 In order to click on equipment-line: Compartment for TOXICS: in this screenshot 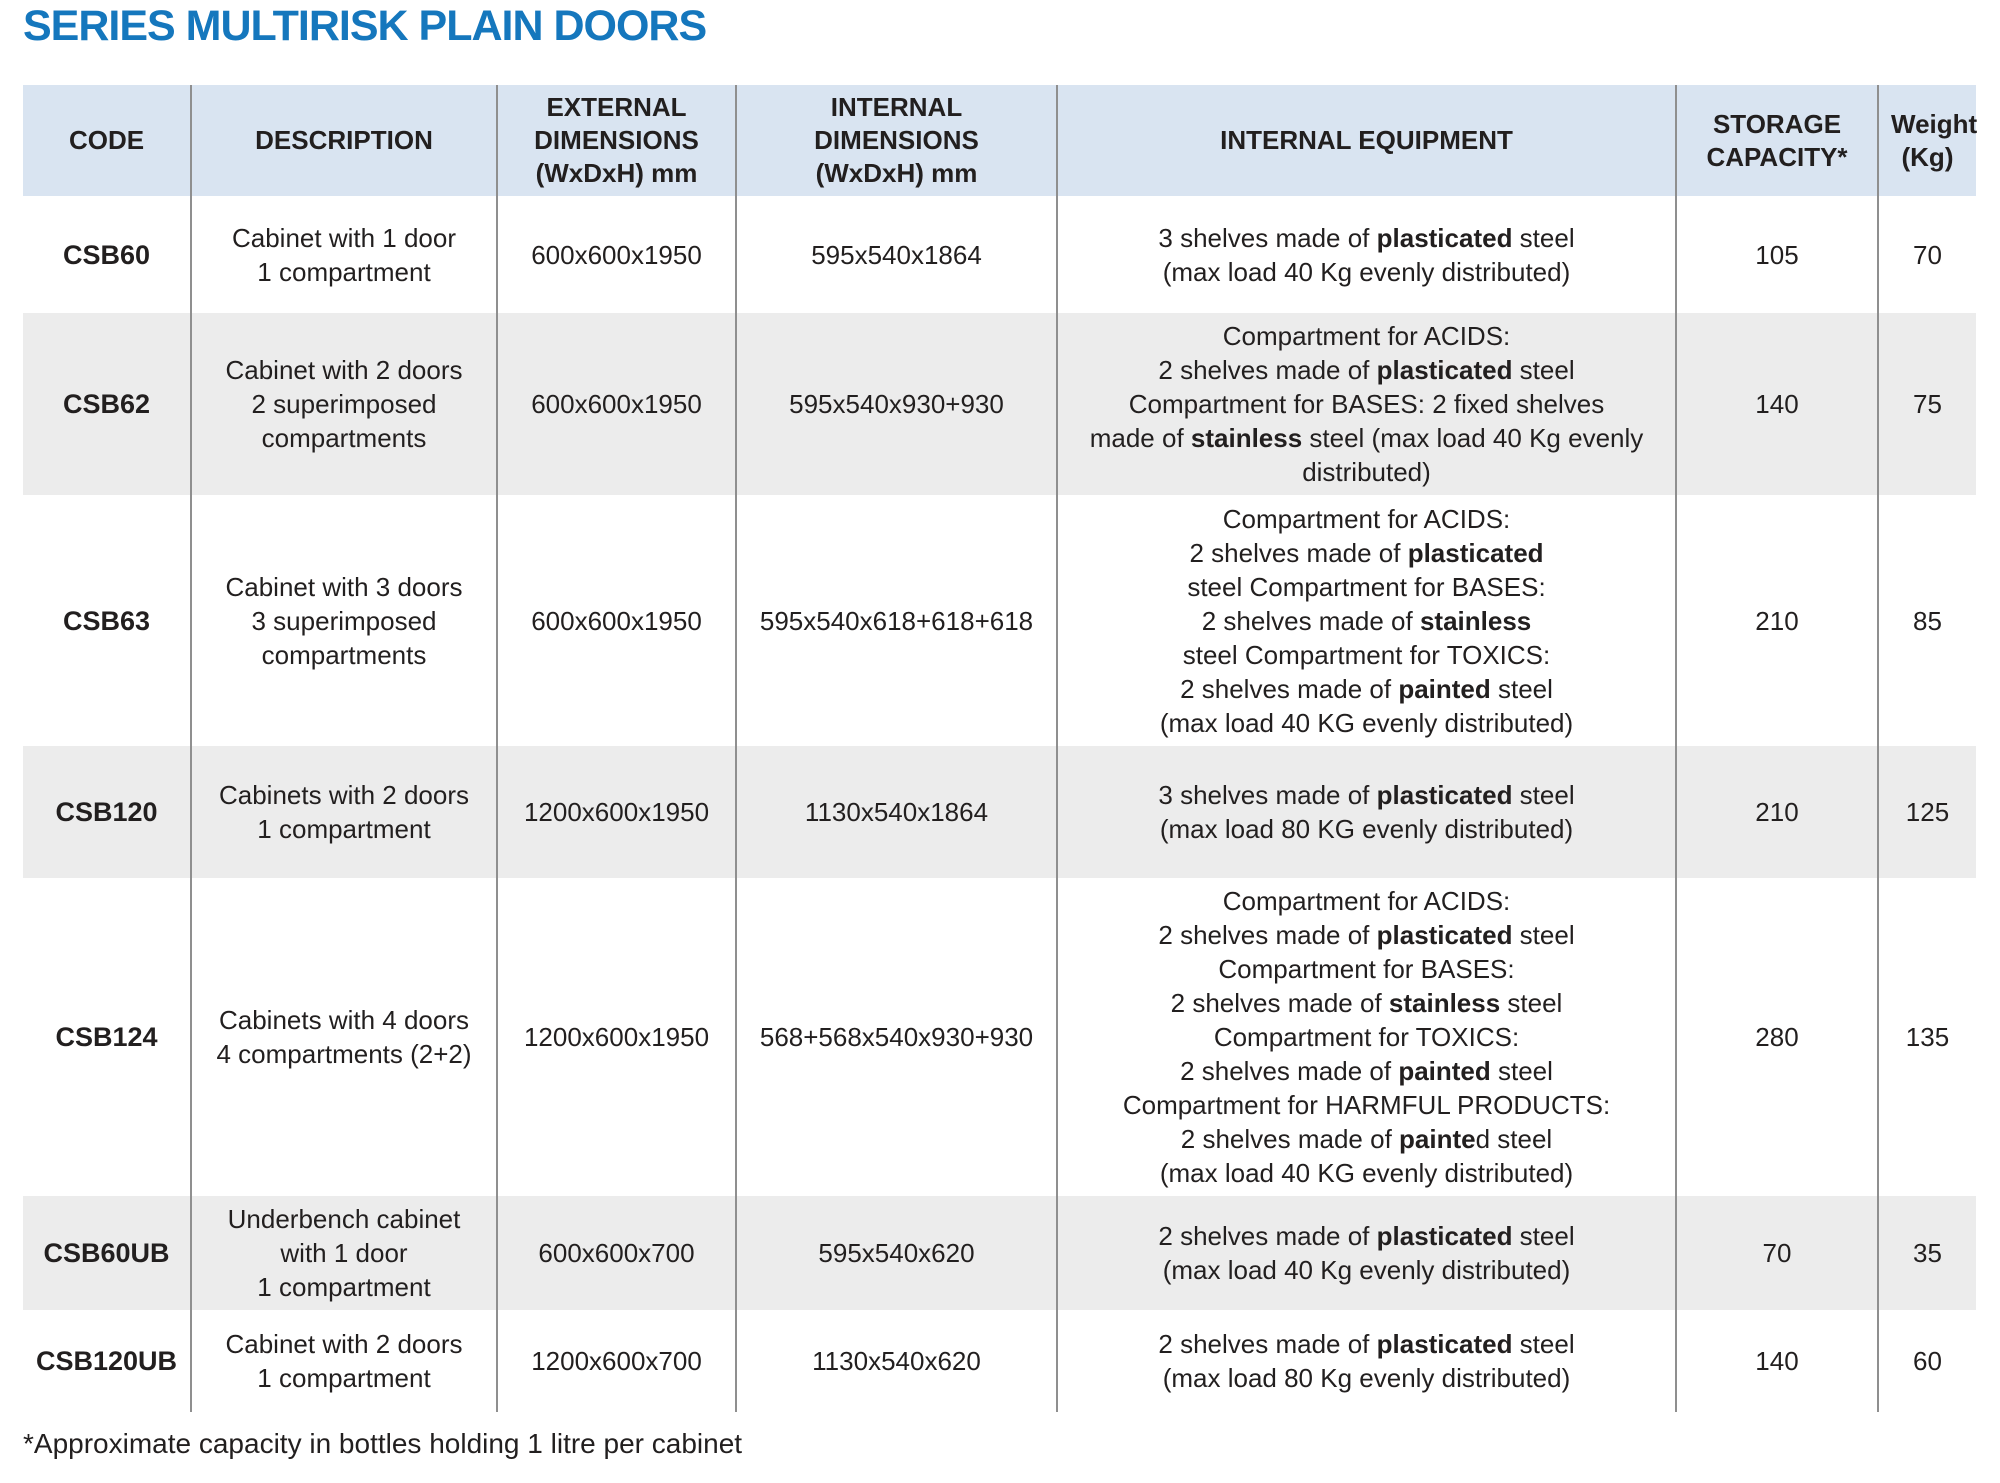, I will do `click(1366, 1037)`.